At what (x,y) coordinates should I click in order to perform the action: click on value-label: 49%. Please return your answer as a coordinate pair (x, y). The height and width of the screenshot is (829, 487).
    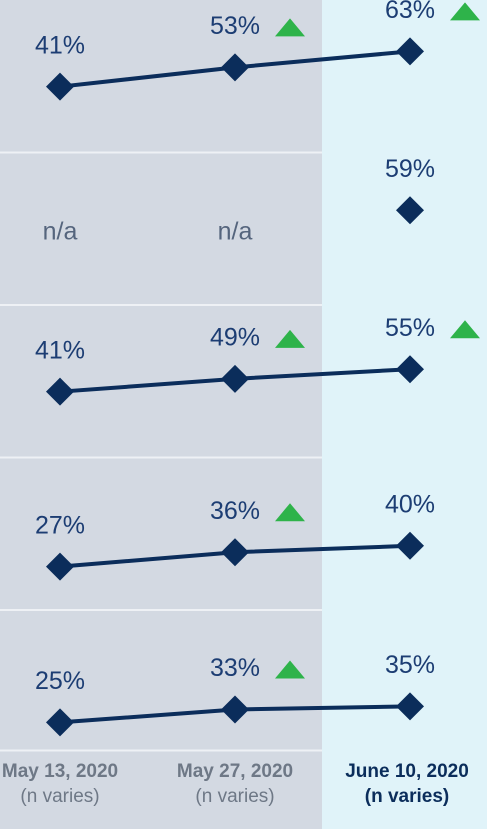
    Looking at the image, I should click on (235, 337).